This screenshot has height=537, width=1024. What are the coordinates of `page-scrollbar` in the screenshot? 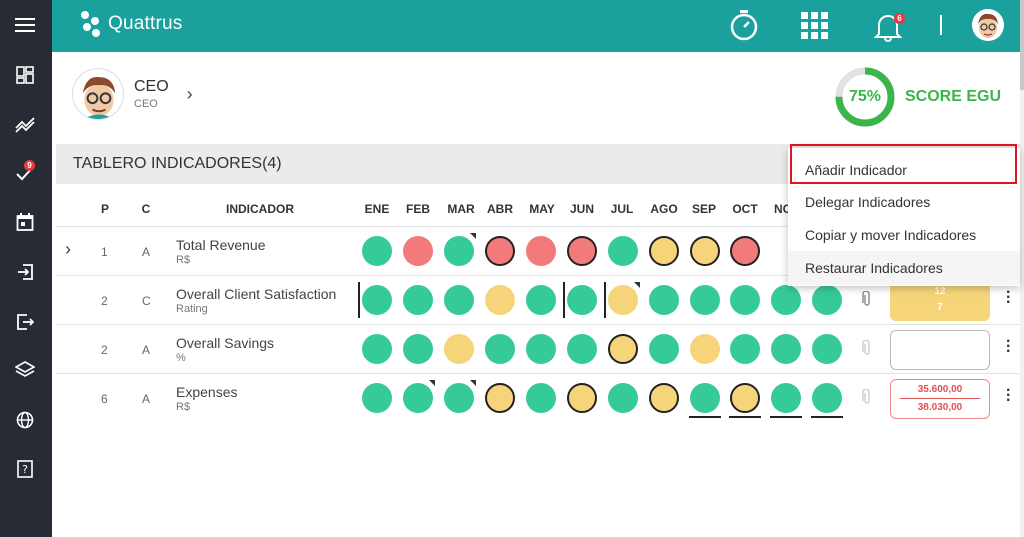 It's located at (1022, 268).